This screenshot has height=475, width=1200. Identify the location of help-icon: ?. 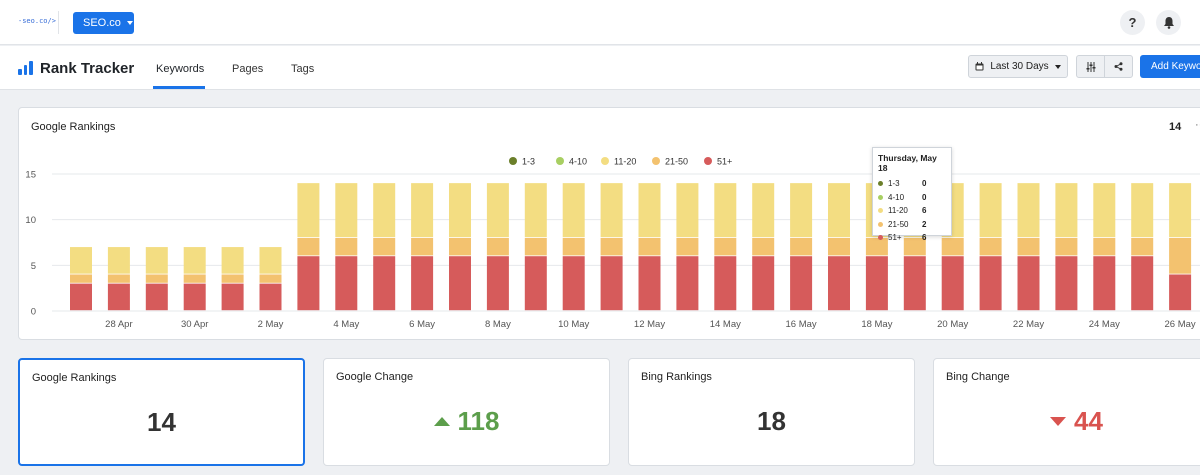
(1132, 22).